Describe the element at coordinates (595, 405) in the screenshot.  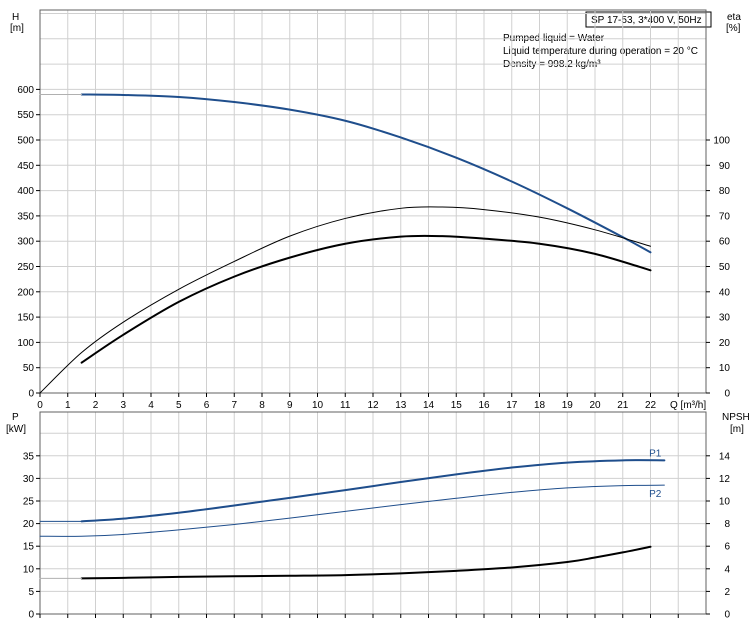
I see `x-tick-label: 20` at that location.